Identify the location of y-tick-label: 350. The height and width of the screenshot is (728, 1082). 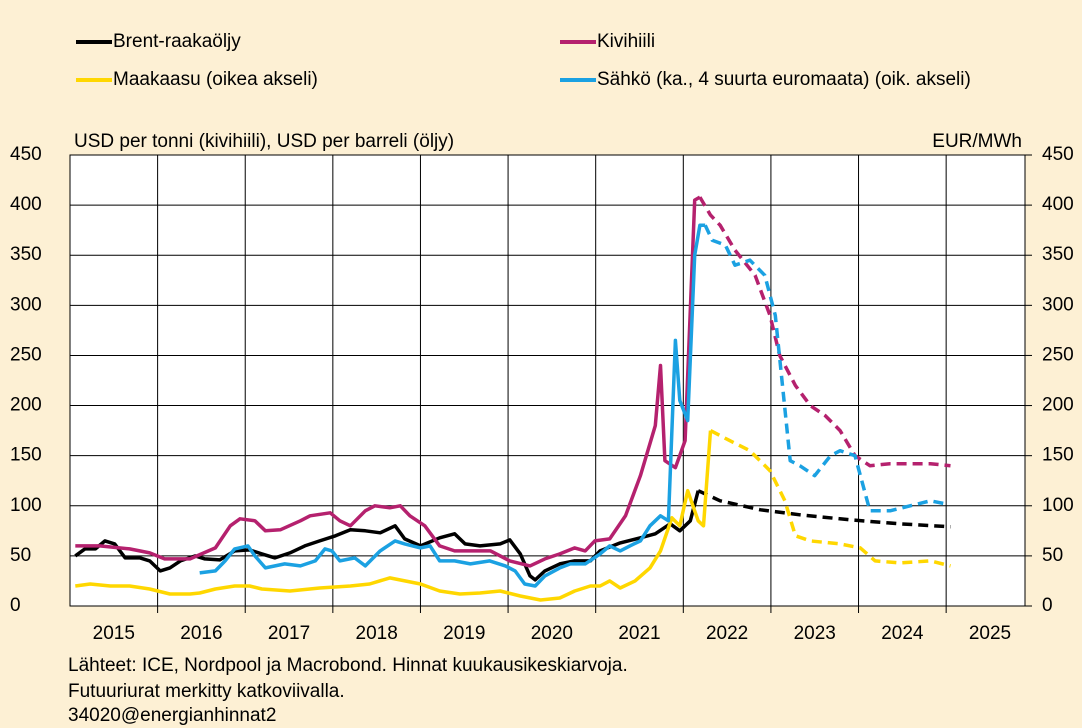
(26, 254).